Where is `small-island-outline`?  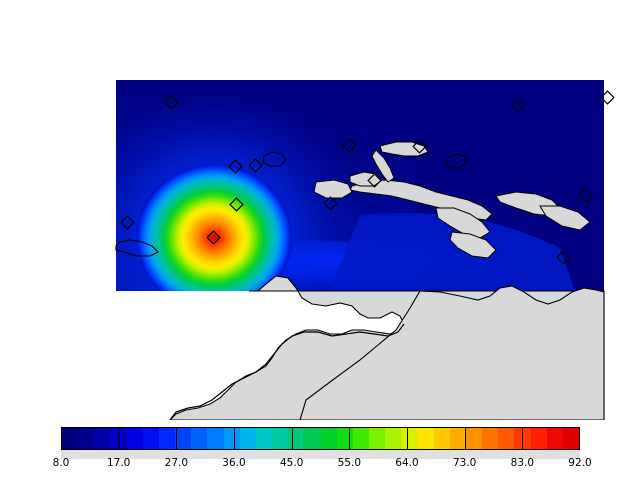 small-island-outline is located at coordinates (456, 161).